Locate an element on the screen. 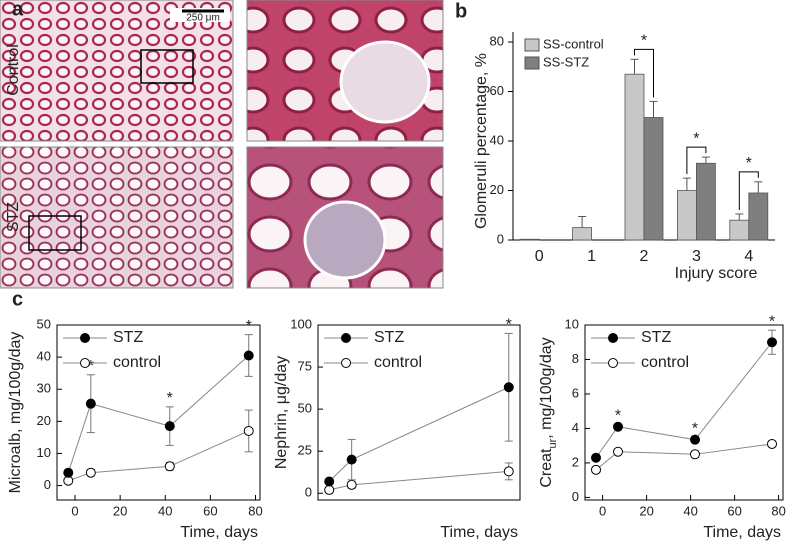 The height and width of the screenshot is (547, 787). y-tick-label: 2 is located at coordinates (575, 461).